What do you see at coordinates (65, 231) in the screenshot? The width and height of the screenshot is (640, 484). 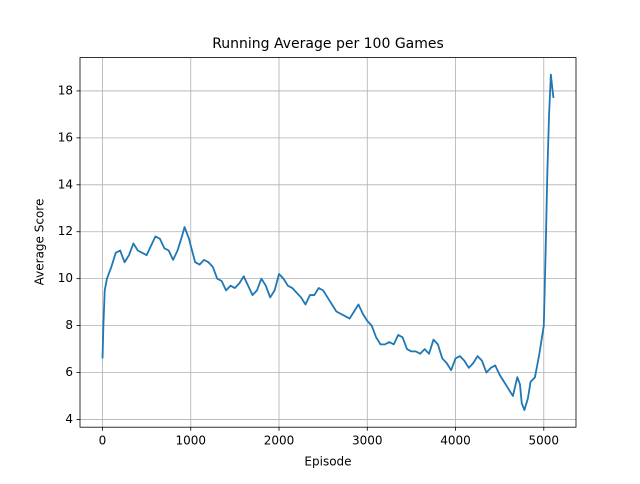 I see `y-tick-label: 12` at bounding box center [65, 231].